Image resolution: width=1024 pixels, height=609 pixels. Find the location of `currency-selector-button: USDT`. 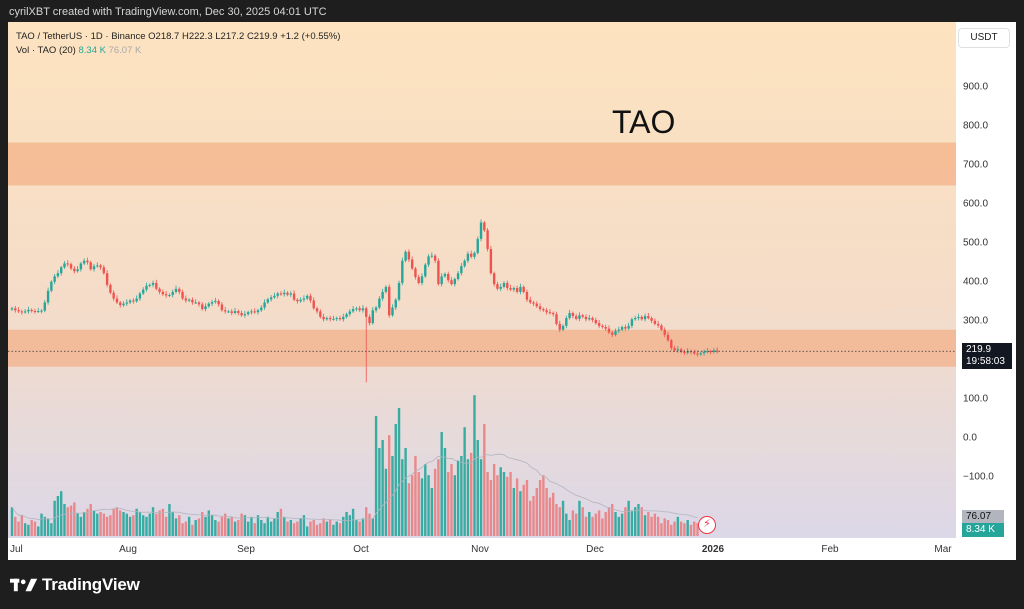

currency-selector-button: USDT is located at coordinates (984, 38).